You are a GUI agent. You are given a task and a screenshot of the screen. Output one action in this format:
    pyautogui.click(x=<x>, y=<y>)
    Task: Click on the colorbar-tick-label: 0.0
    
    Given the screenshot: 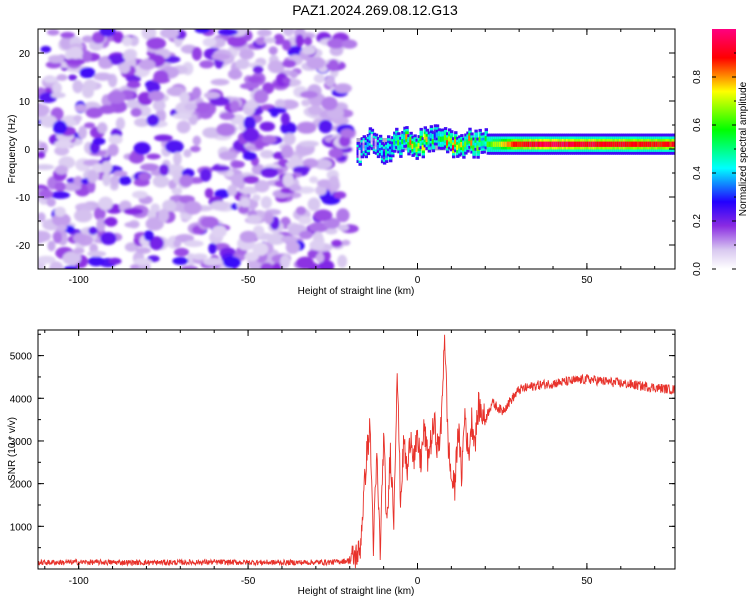 What is the action you would take?
    pyautogui.click(x=697, y=269)
    